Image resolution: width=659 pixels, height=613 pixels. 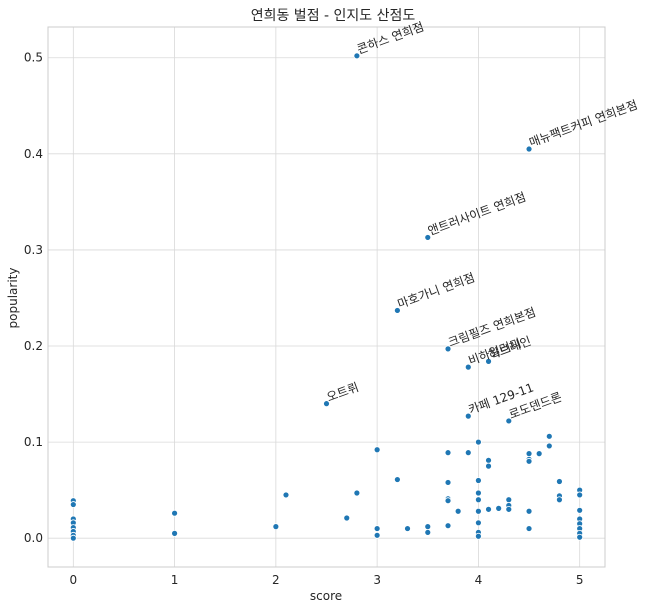 What do you see at coordinates (583, 124) in the screenshot?
I see `point-annotation: 매뉴팩트커피 연희본점` at bounding box center [583, 124].